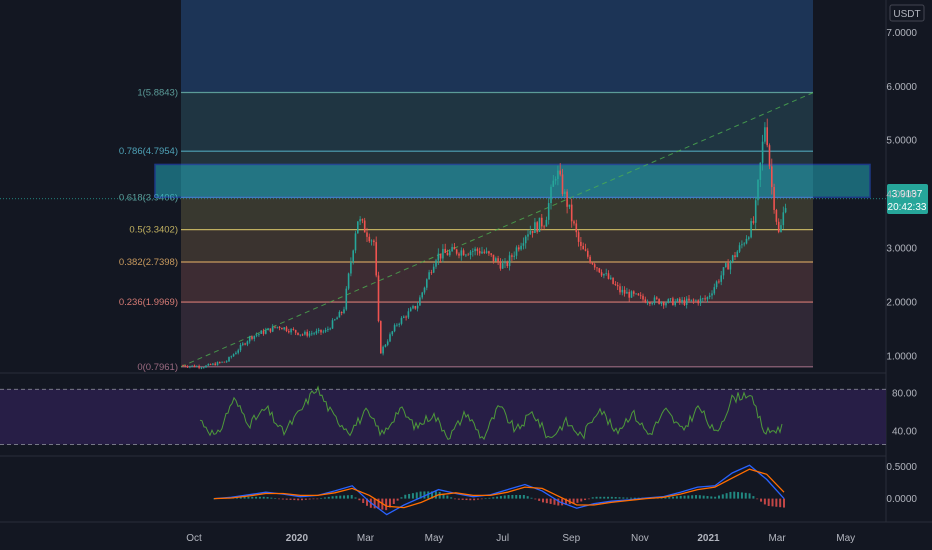 The image size is (932, 550). Describe the element at coordinates (901, 499) in the screenshot. I see `macd-tick-1: 0.0000` at that location.